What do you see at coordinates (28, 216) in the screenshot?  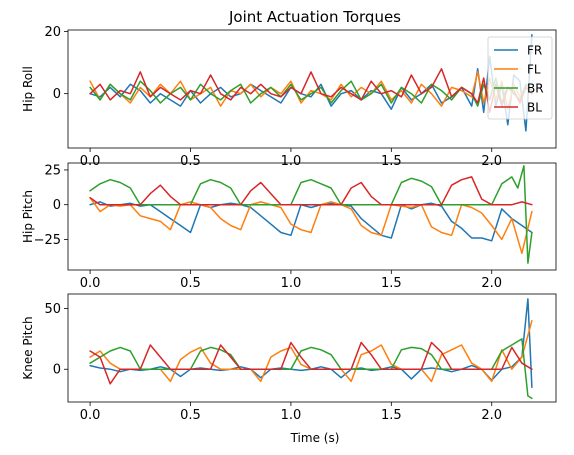 I see `hip-pitch-y-axis-label: Hip Pitch` at bounding box center [28, 216].